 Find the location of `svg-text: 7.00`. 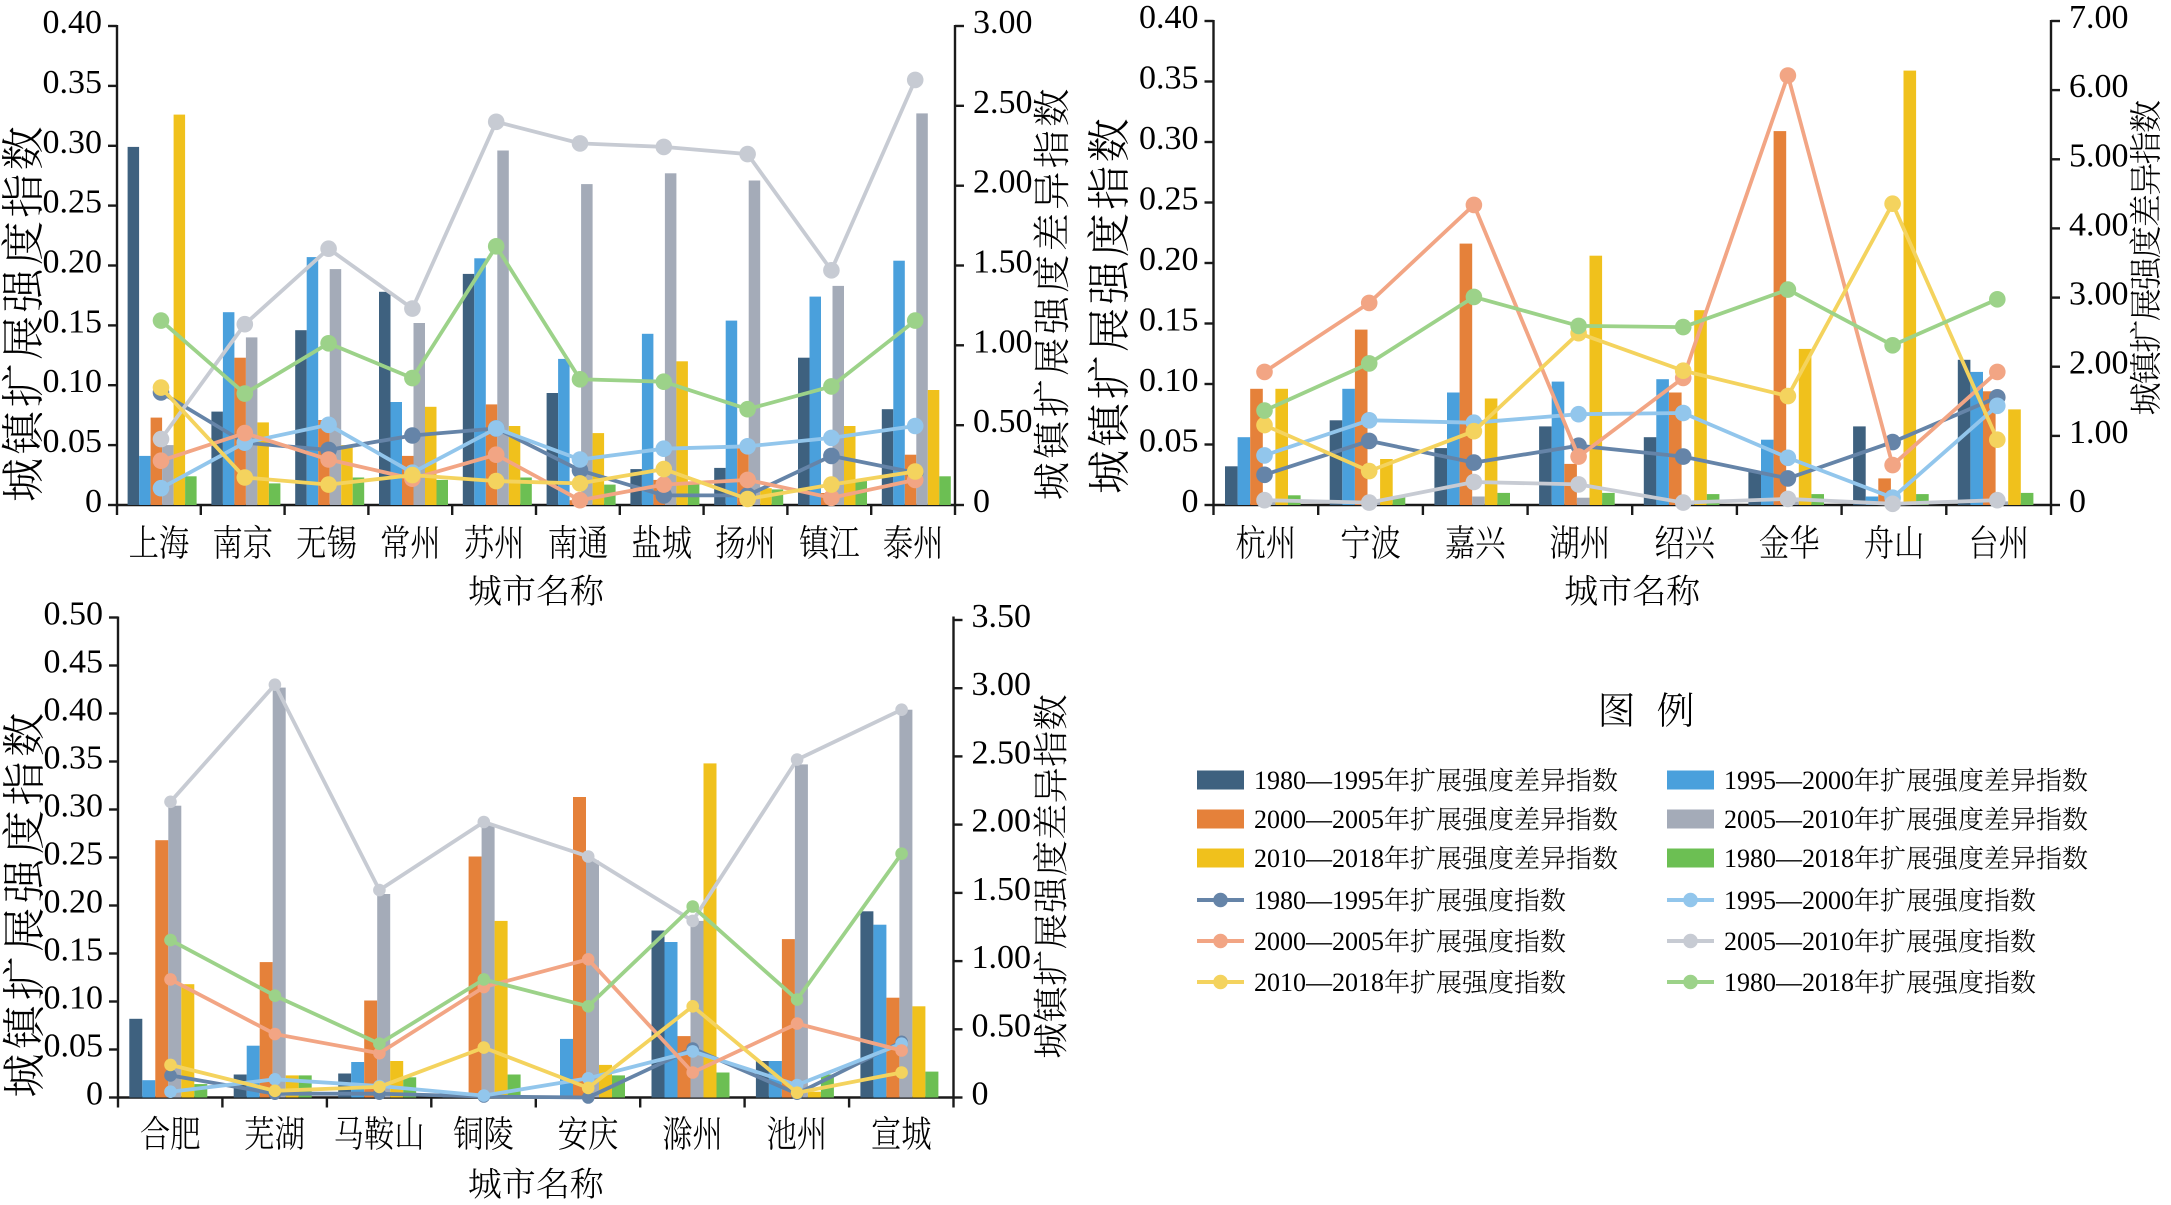

svg-text: 7.00 is located at coordinates (2099, 18).